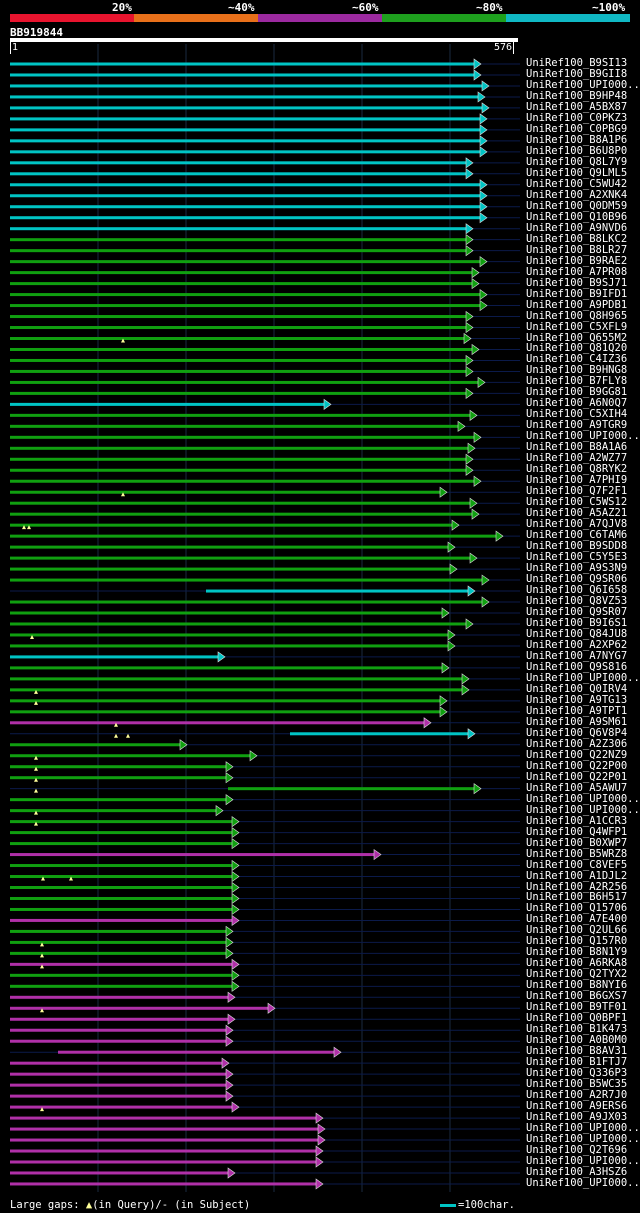 This screenshot has width=640, height=1213. Describe the element at coordinates (577, 744) in the screenshot. I see `hit-label: UniRef100_A2Z306` at that location.